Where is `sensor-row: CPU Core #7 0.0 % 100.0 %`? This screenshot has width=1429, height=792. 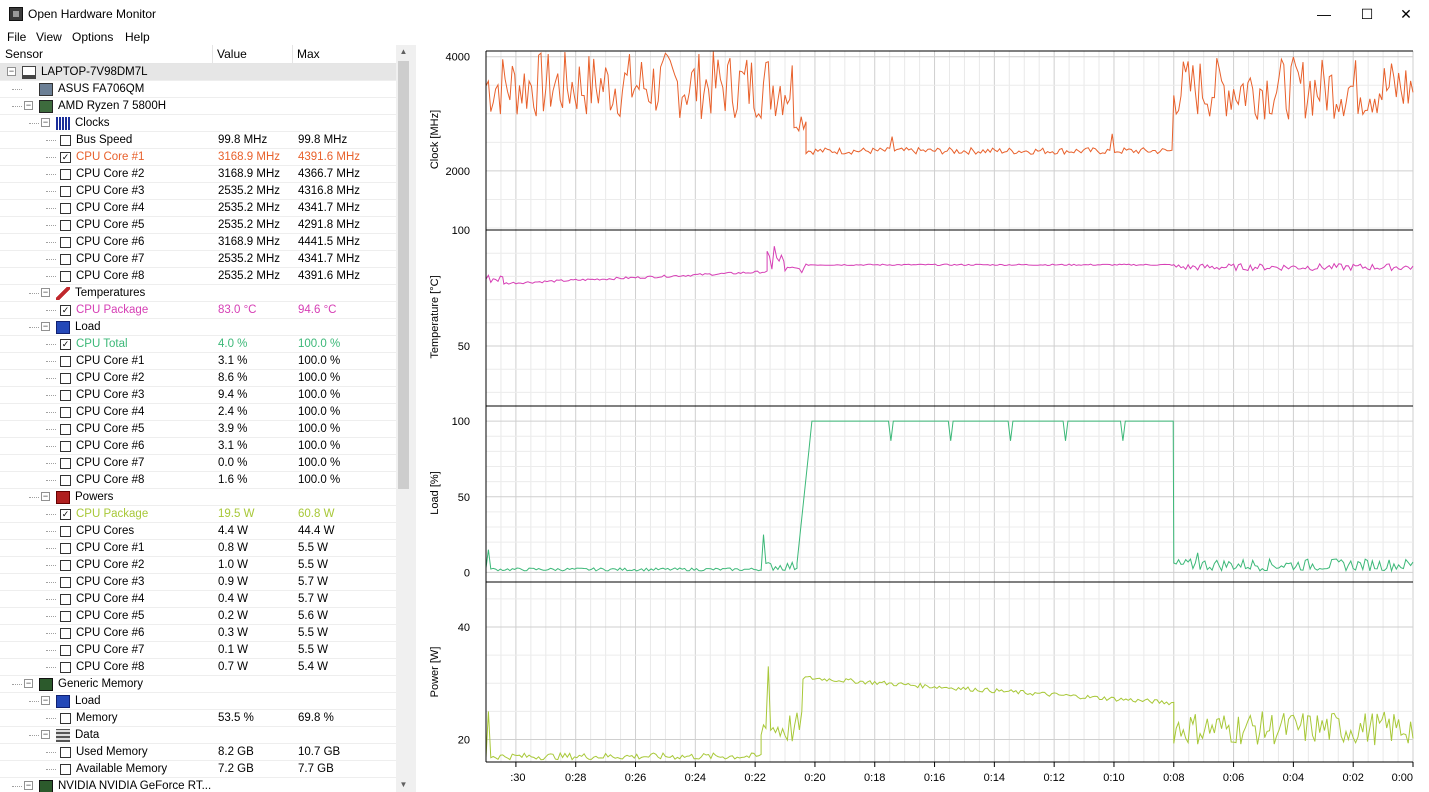
sensor-row: CPU Core #7 0.0 % 100.0 % is located at coordinates (198, 463).